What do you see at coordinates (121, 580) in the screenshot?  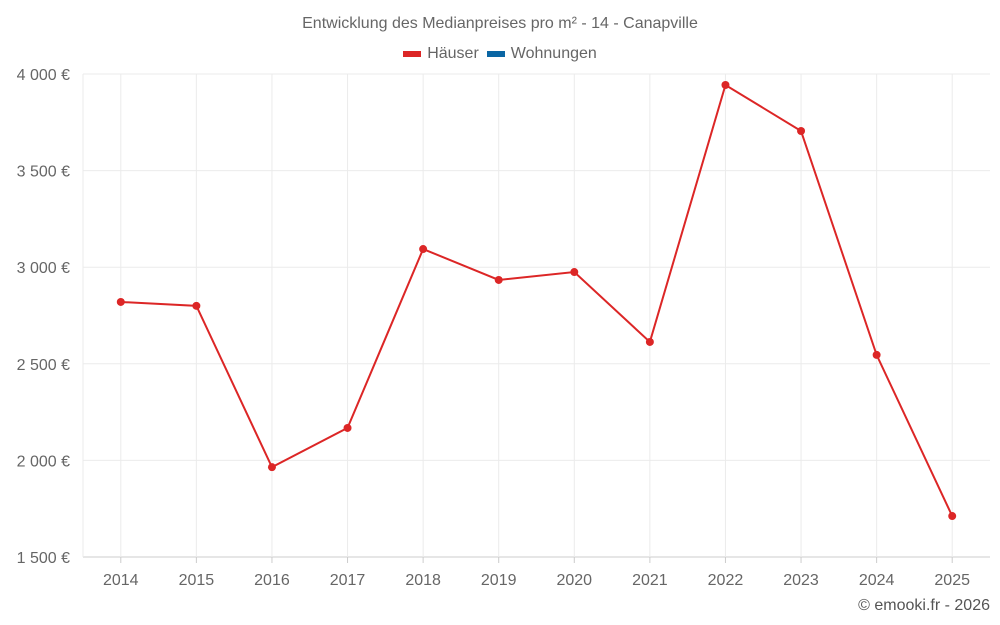 I see `x-tick-label: 2014` at bounding box center [121, 580].